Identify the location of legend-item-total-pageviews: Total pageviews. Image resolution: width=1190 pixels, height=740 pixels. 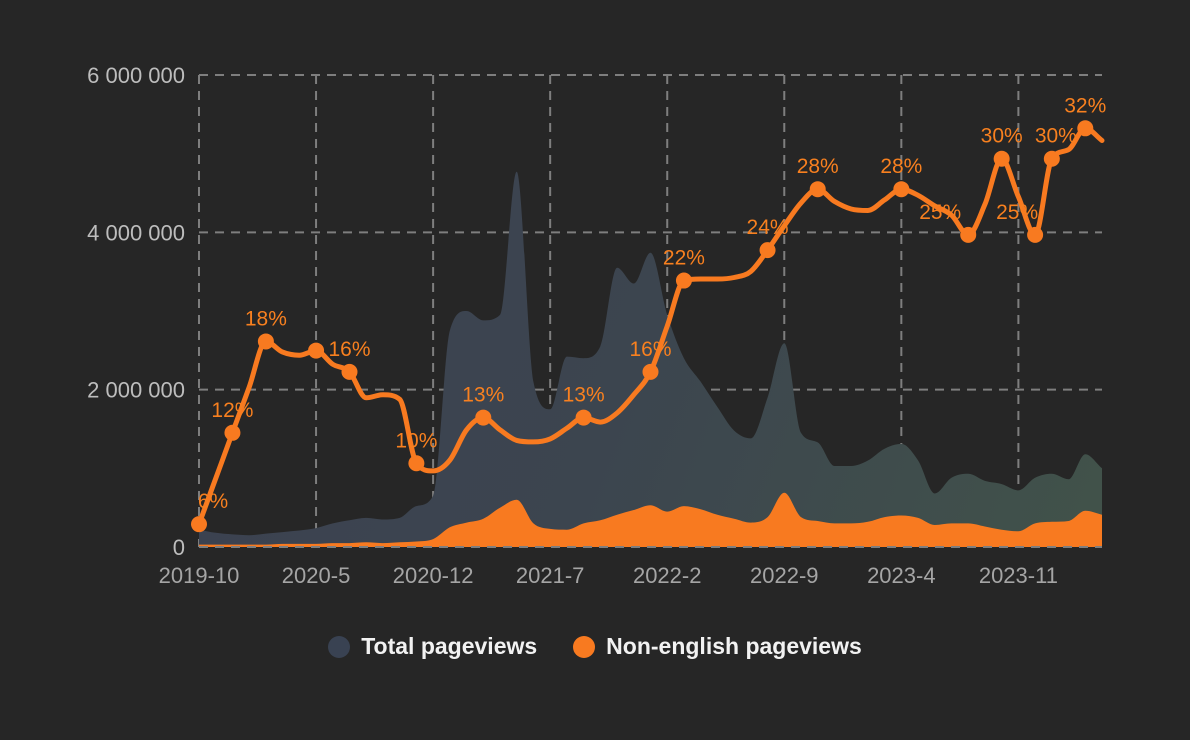
(432, 646).